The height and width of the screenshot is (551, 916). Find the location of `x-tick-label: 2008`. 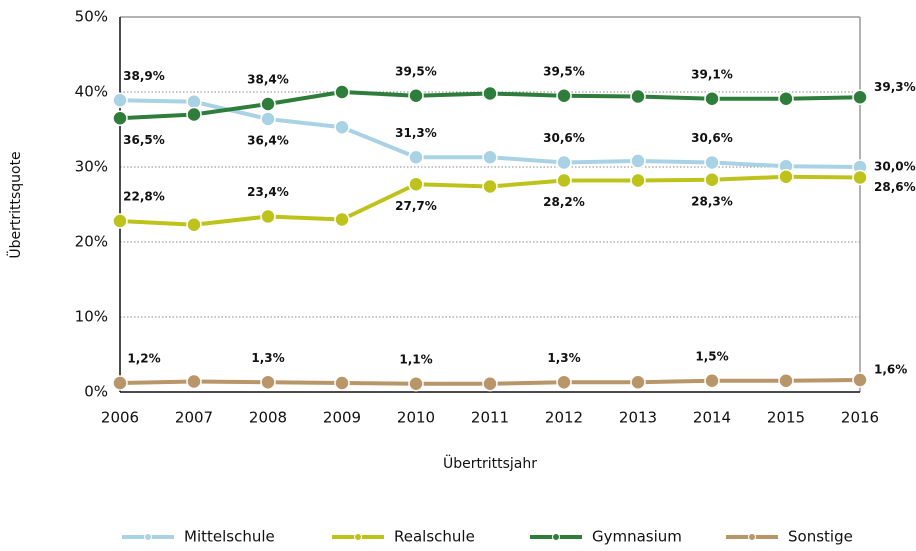

x-tick-label: 2008 is located at coordinates (268, 418).